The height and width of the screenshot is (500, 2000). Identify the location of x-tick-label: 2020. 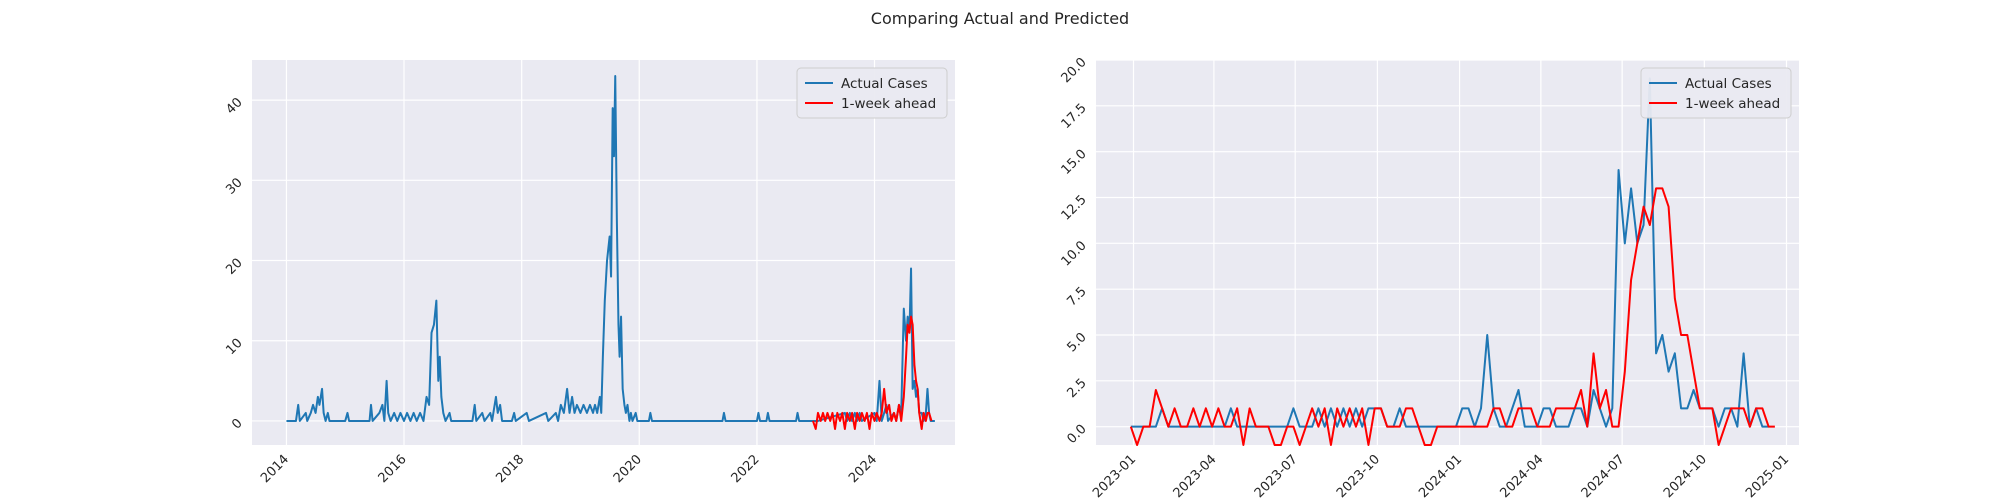
(628, 469).